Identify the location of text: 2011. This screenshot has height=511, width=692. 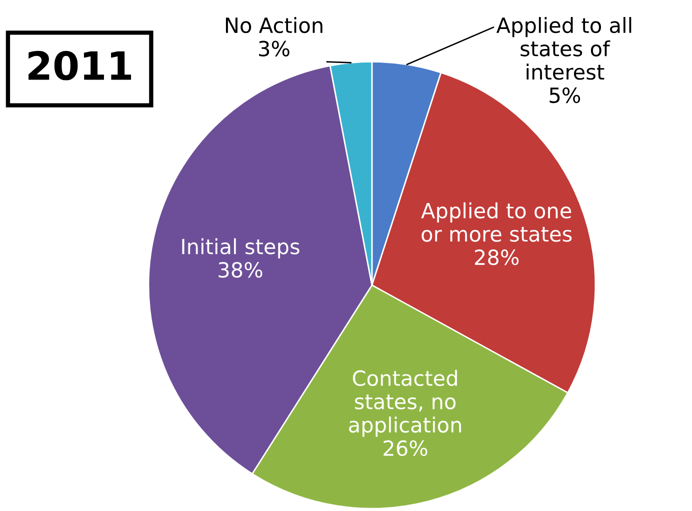
(80, 65).